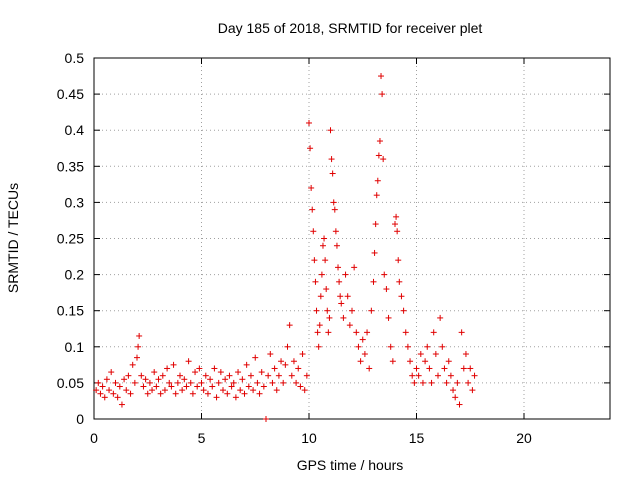  What do you see at coordinates (70, 239) in the screenshot?
I see `y-tick-label: 0.25` at bounding box center [70, 239].